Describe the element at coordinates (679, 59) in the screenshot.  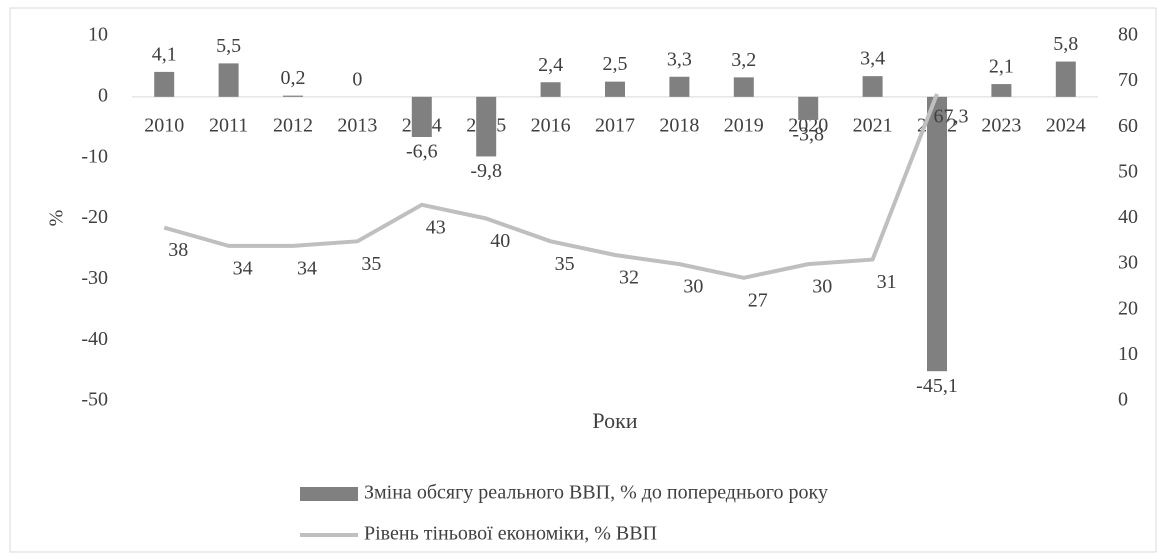
I see `bar-value-label: 3,3` at that location.